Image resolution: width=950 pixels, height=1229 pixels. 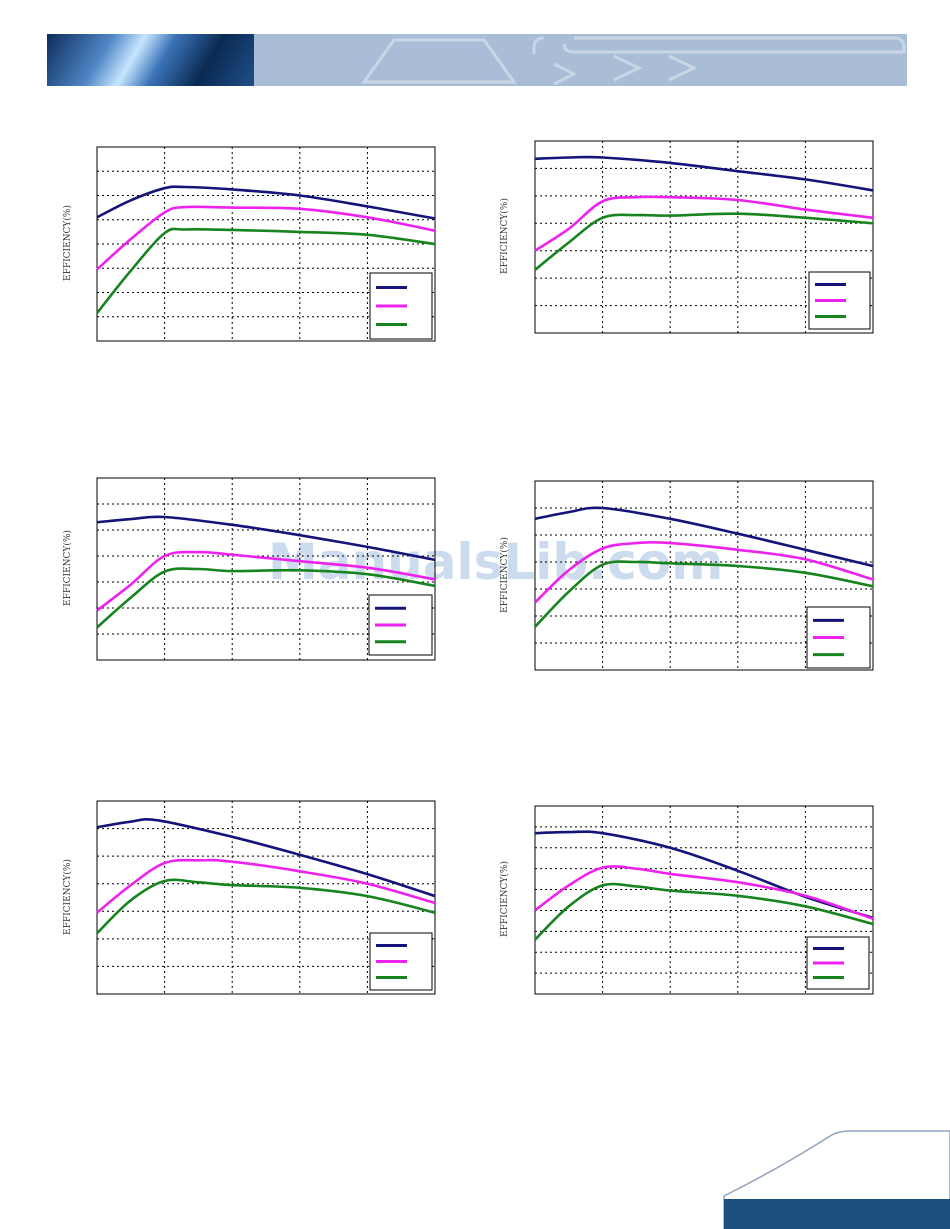 What do you see at coordinates (150, 60) in the screenshot?
I see `banner-photo` at bounding box center [150, 60].